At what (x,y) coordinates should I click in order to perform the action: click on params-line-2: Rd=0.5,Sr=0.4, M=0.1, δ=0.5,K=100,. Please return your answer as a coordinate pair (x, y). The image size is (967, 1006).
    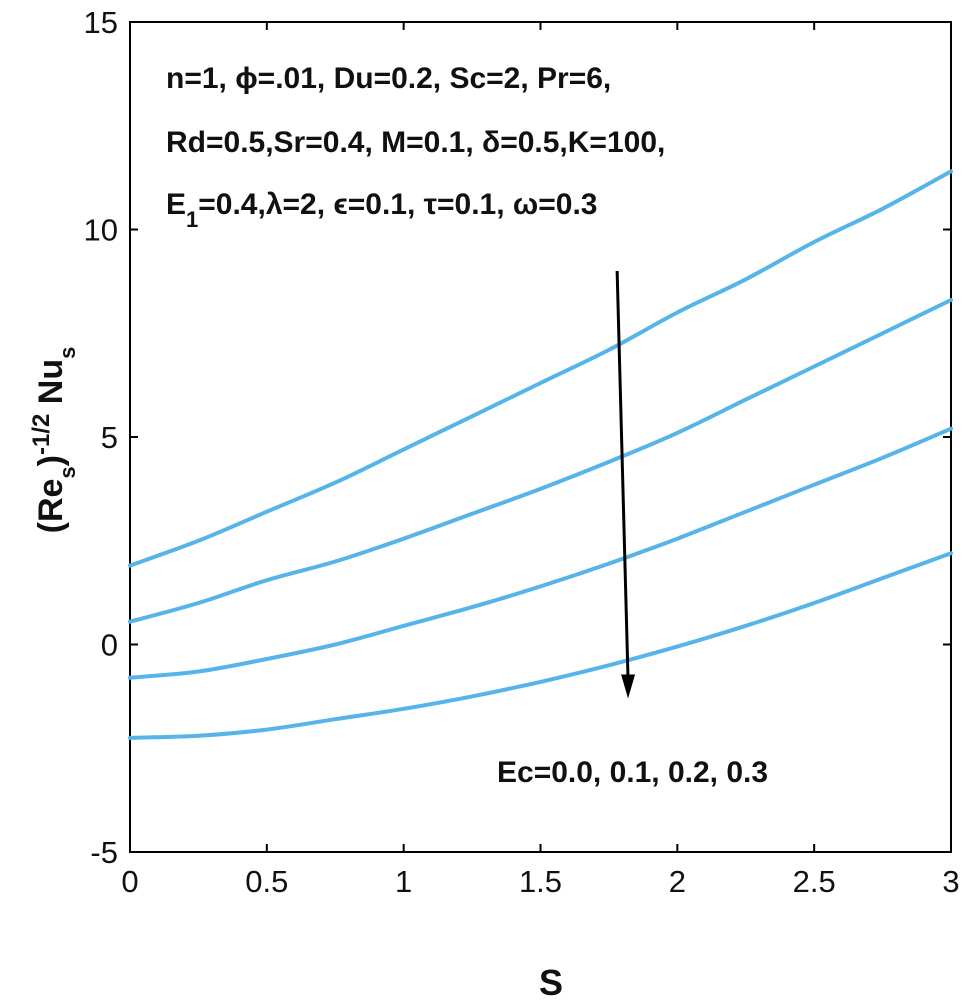
    Looking at the image, I should click on (415, 142).